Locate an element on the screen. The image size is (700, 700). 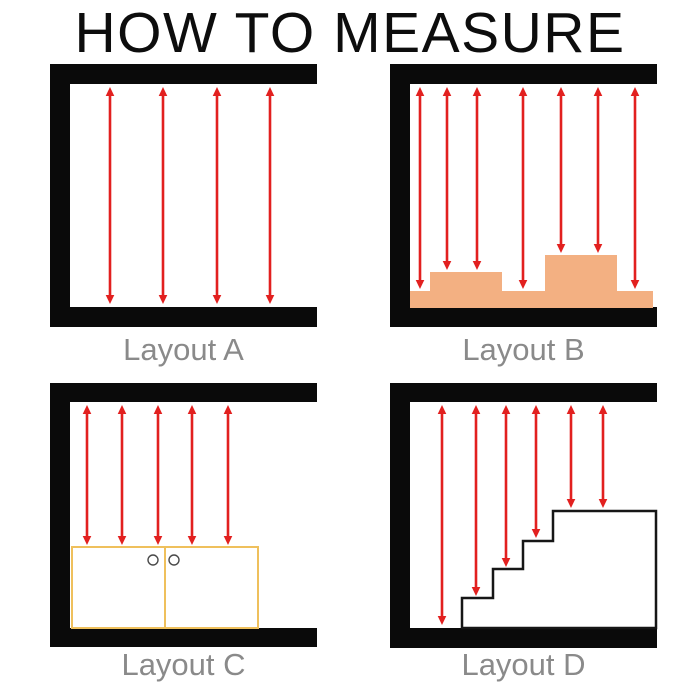
panel-label-layout-b: Layout B is located at coordinates (523, 349).